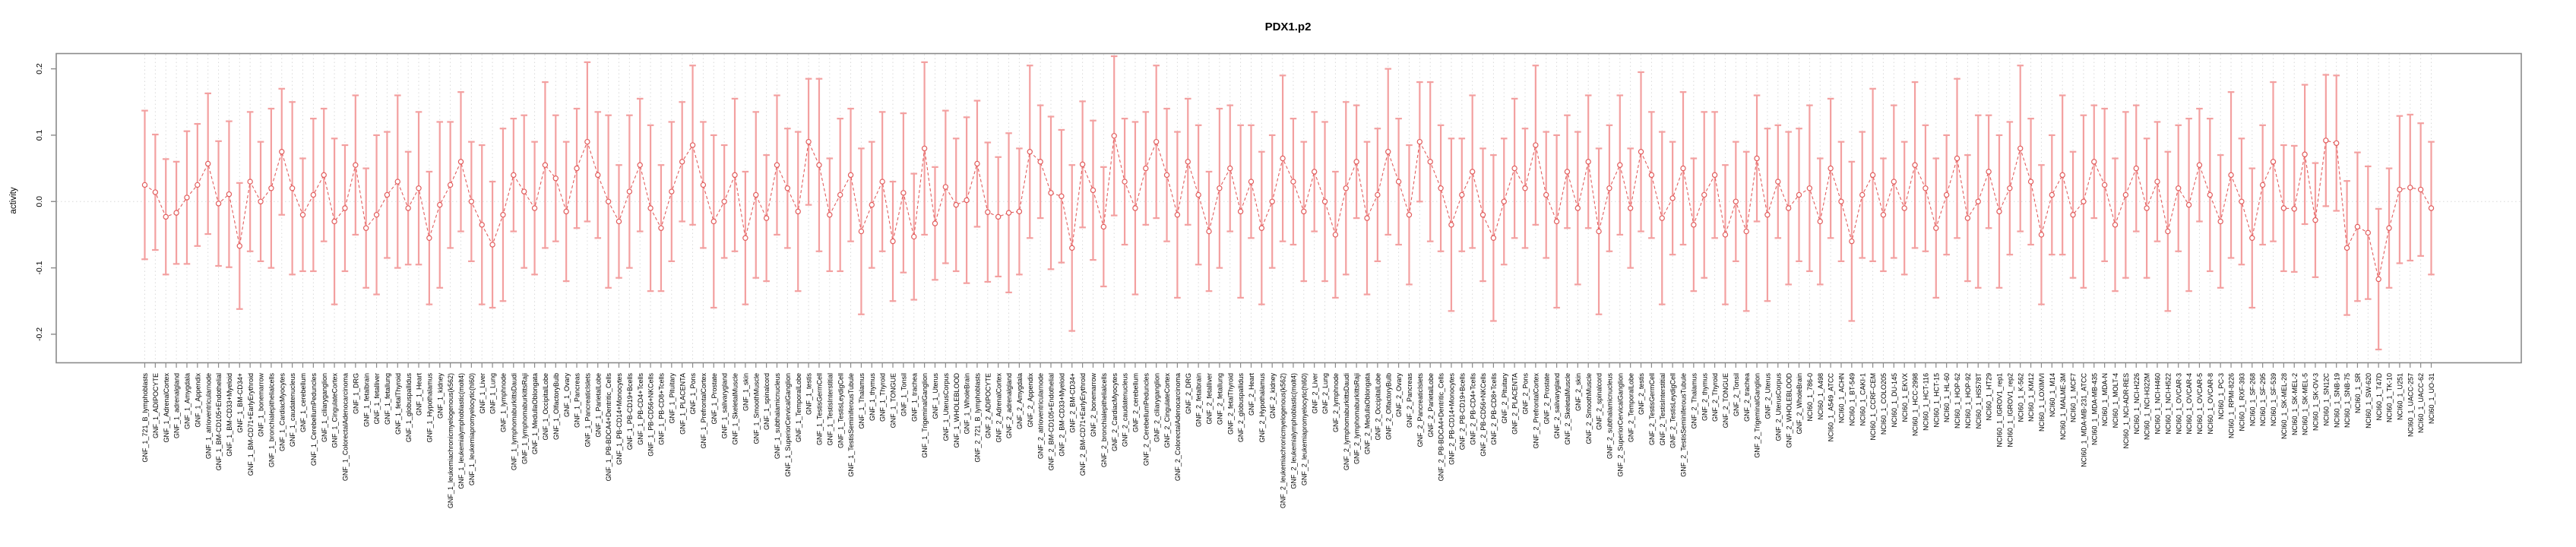 This screenshot has height=547, width=2576. I want to click on x-tick-label: GNF_1_Tonsil, so click(903, 394).